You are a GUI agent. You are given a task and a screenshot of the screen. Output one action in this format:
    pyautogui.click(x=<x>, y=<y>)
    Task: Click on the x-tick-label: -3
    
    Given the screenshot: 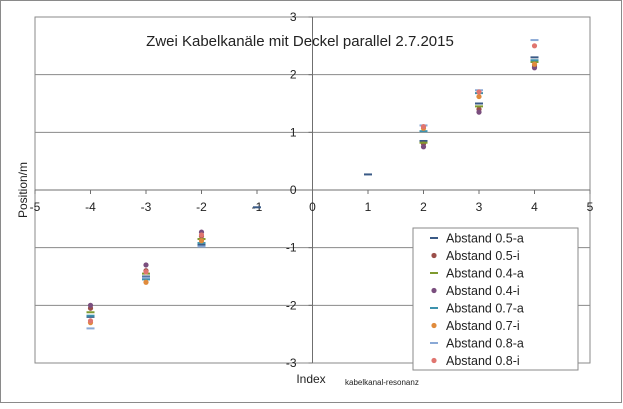 What is the action you would take?
    pyautogui.click(x=146, y=207)
    